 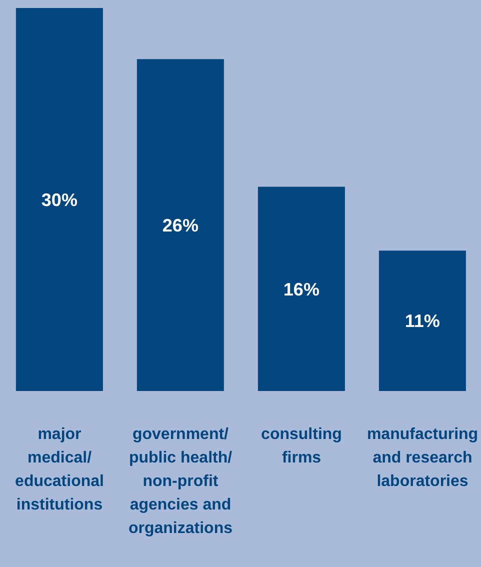 What do you see at coordinates (301, 446) in the screenshot?
I see `x-tick-label: consulting firms` at bounding box center [301, 446].